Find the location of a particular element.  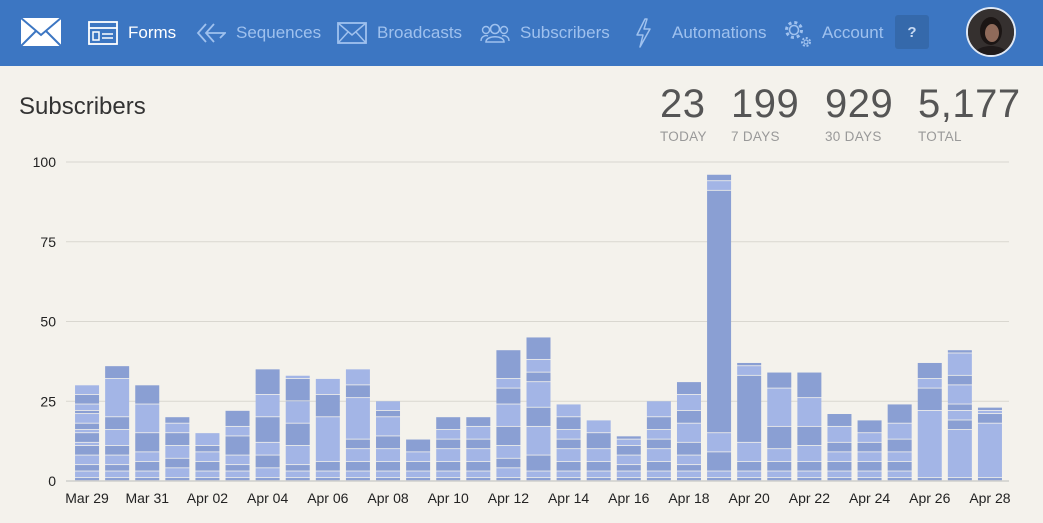

help-button: ? is located at coordinates (912, 32).